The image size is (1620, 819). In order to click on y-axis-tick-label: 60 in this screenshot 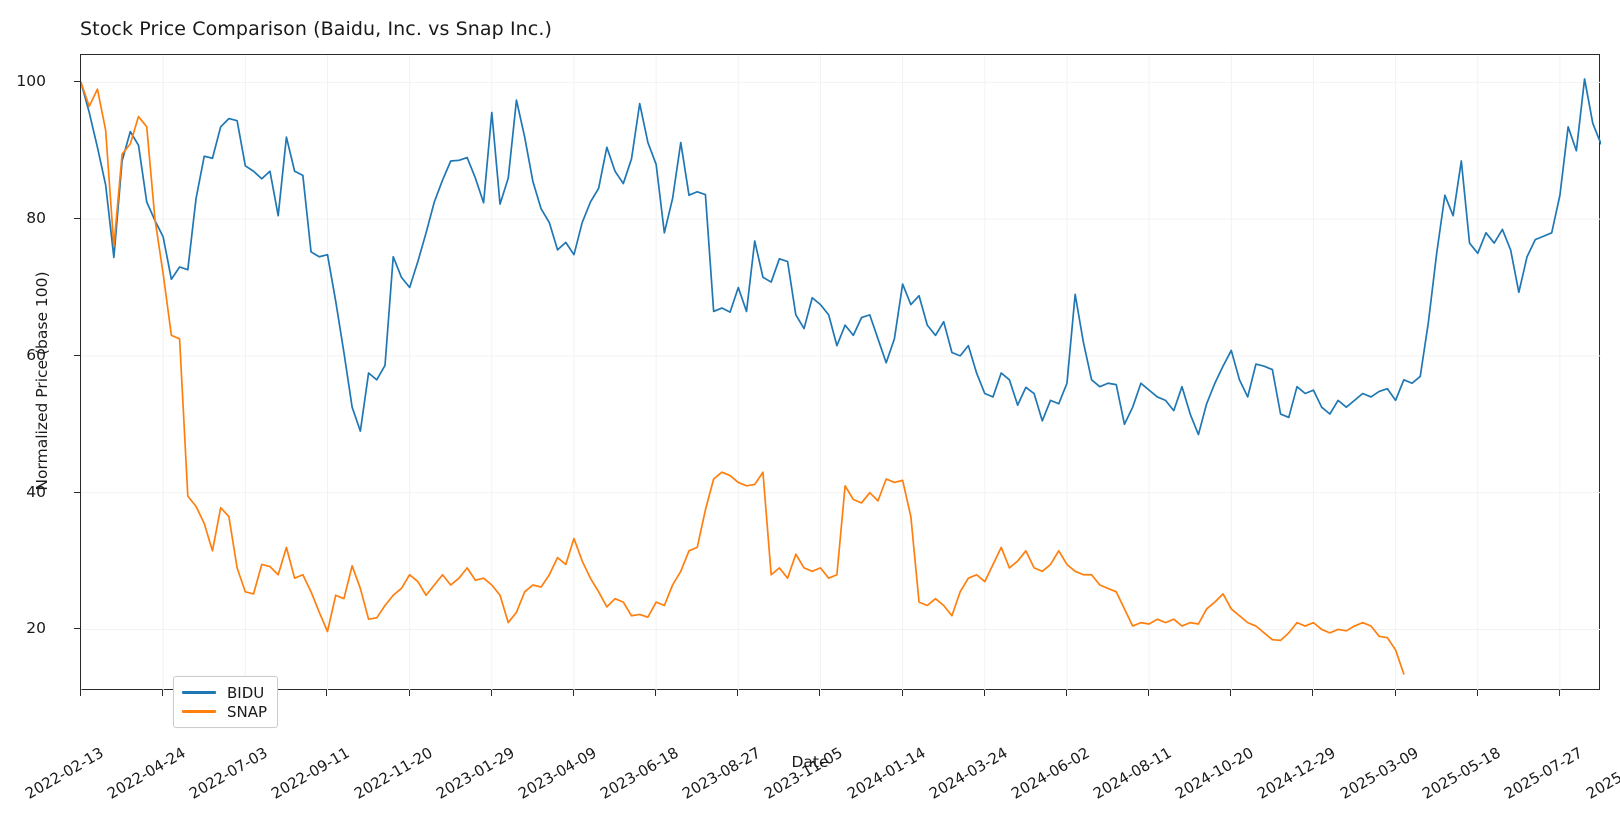, I will do `click(36, 354)`.